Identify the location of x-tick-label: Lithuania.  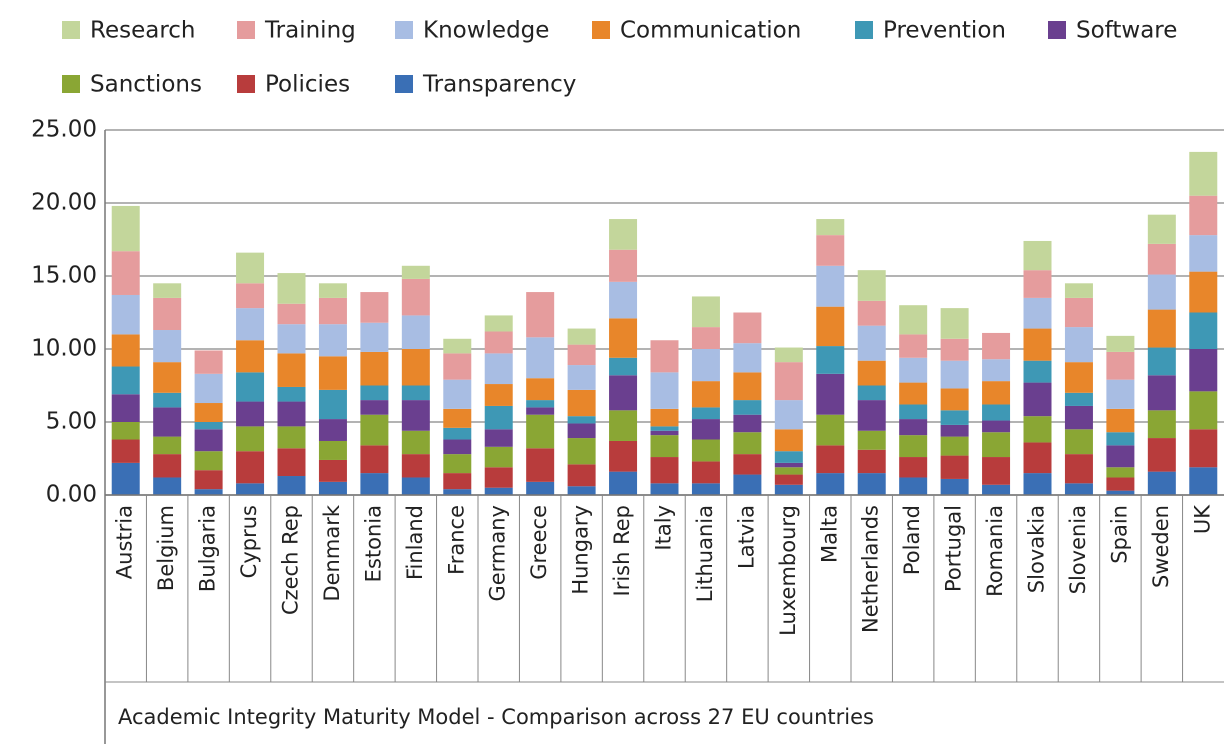
(705, 553).